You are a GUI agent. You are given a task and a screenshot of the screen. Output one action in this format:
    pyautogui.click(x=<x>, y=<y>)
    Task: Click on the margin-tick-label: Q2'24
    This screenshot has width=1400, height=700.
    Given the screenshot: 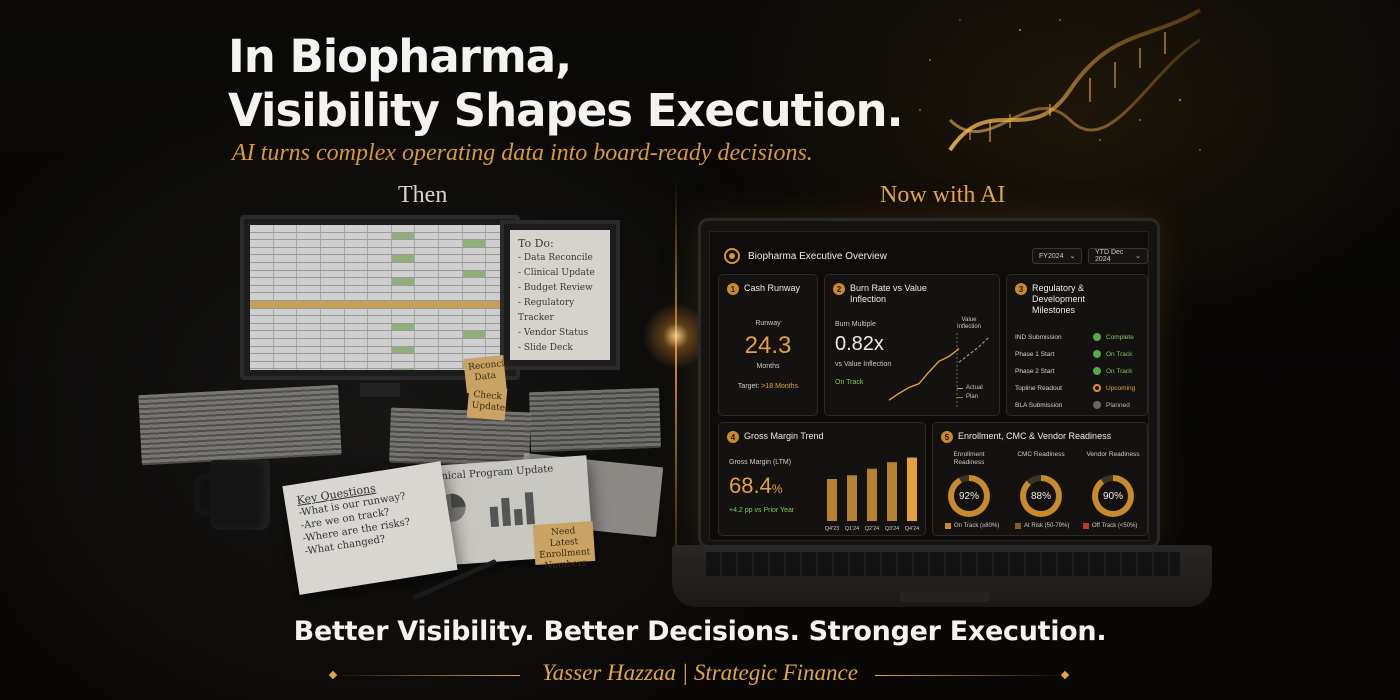 What is the action you would take?
    pyautogui.click(x=872, y=529)
    